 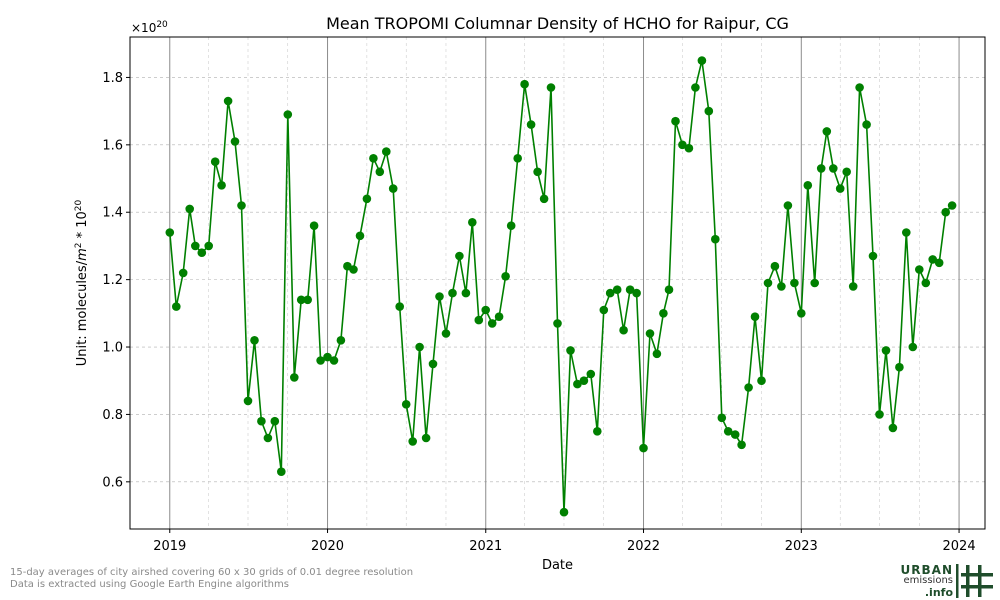 I want to click on y-tick-label: 1.2, so click(x=112, y=280).